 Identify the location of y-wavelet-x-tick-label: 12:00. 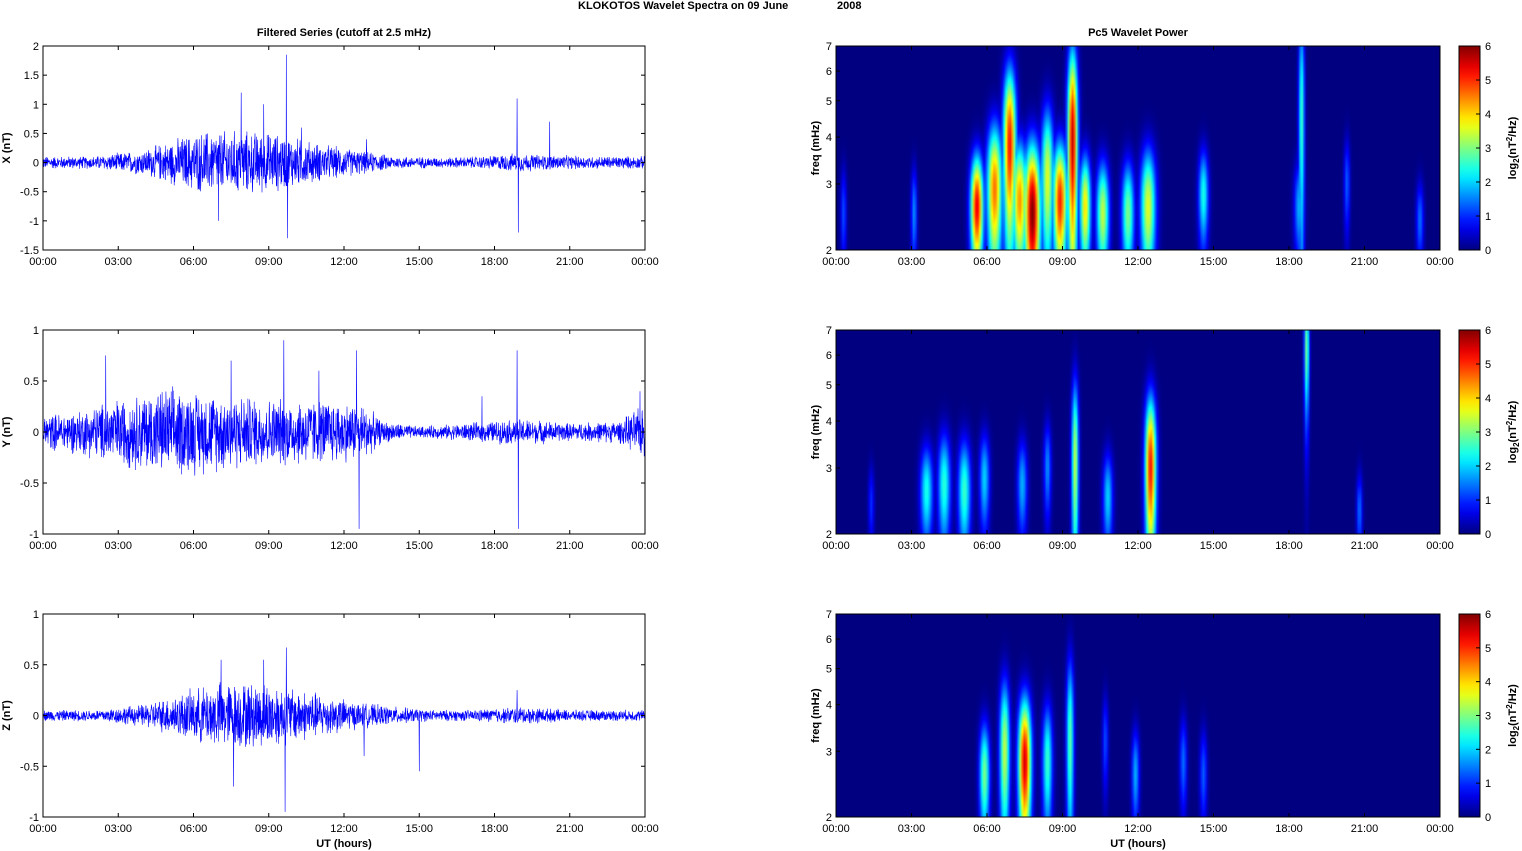
(1138, 546).